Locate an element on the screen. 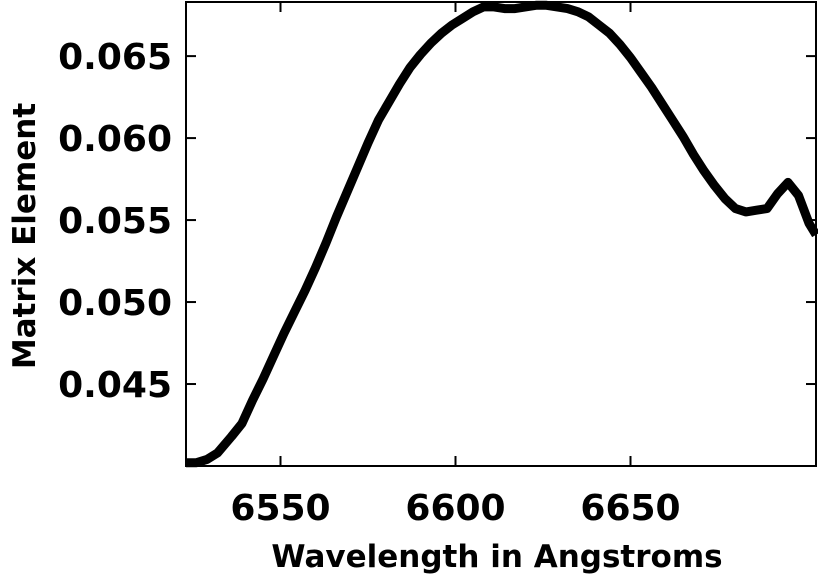 The width and height of the screenshot is (818, 587). x-tick-label: 6600 is located at coordinates (455, 508).